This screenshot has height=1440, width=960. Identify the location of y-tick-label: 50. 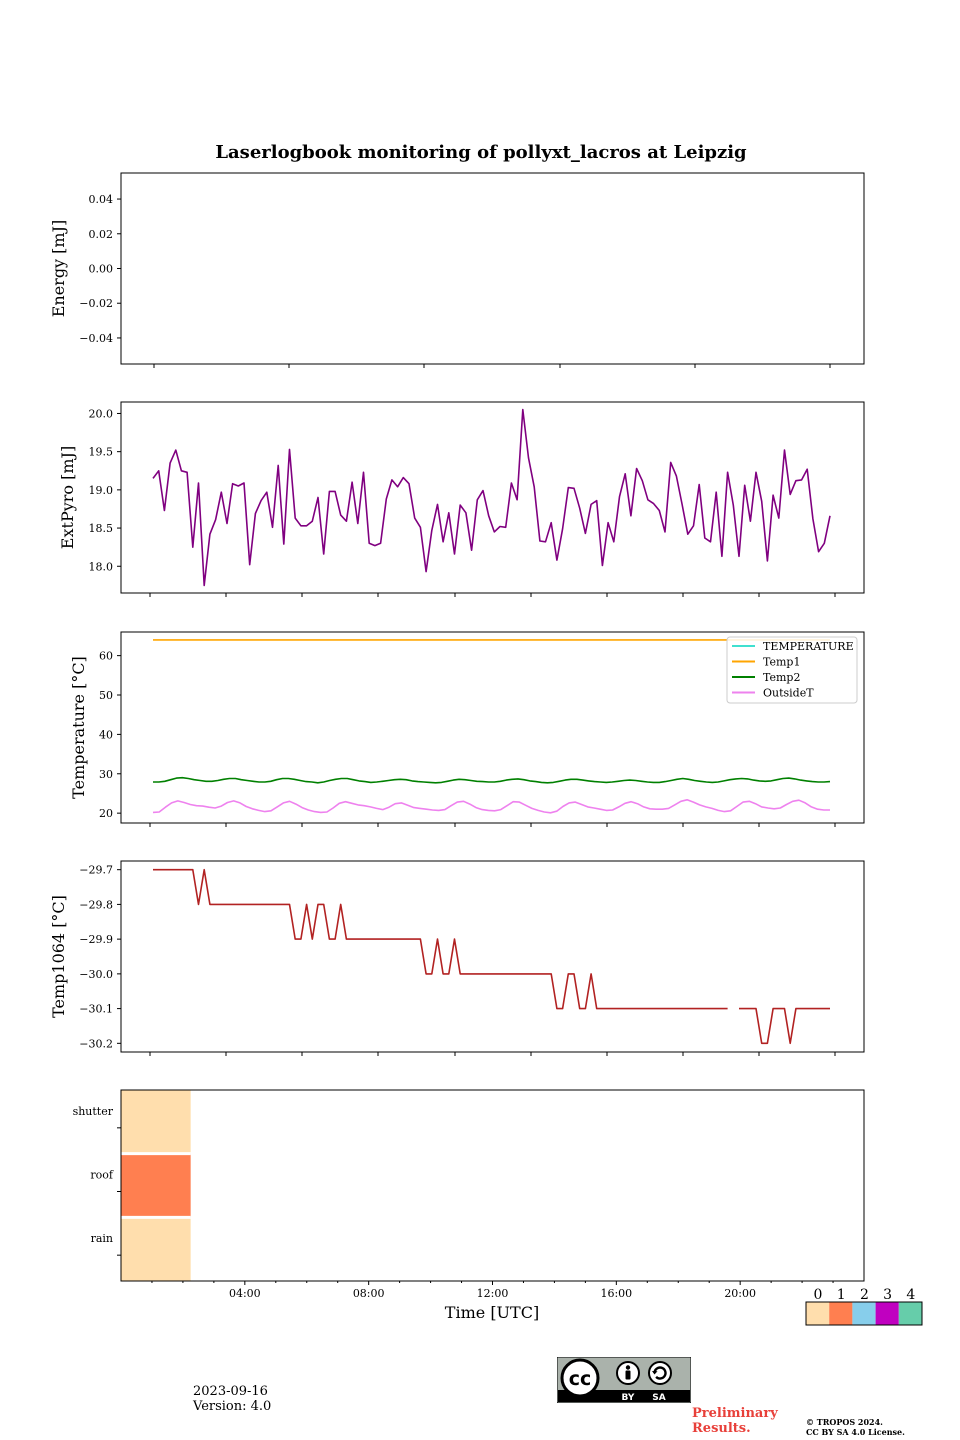
(106, 695).